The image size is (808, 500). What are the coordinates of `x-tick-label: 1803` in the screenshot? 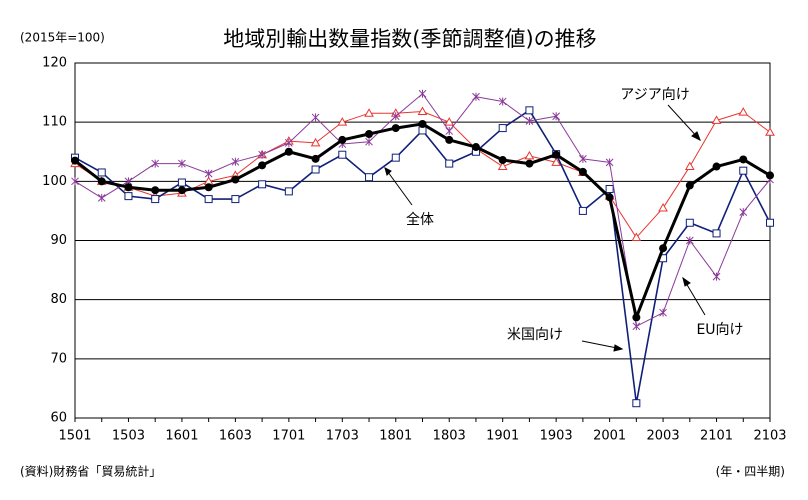 It's located at (449, 436).